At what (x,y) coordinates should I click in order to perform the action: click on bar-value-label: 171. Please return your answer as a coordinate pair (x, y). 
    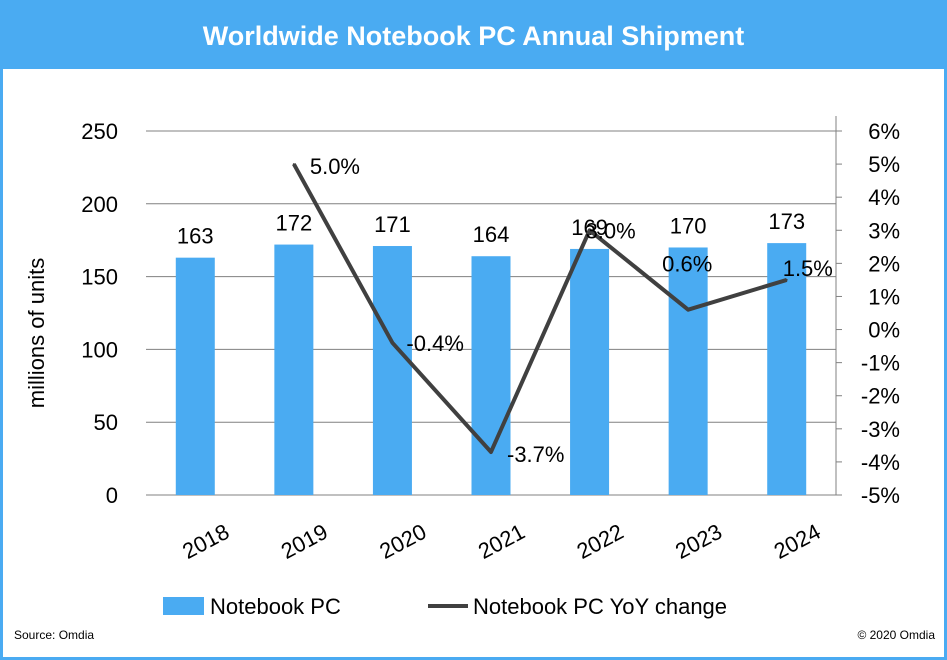
    Looking at the image, I should click on (392, 224).